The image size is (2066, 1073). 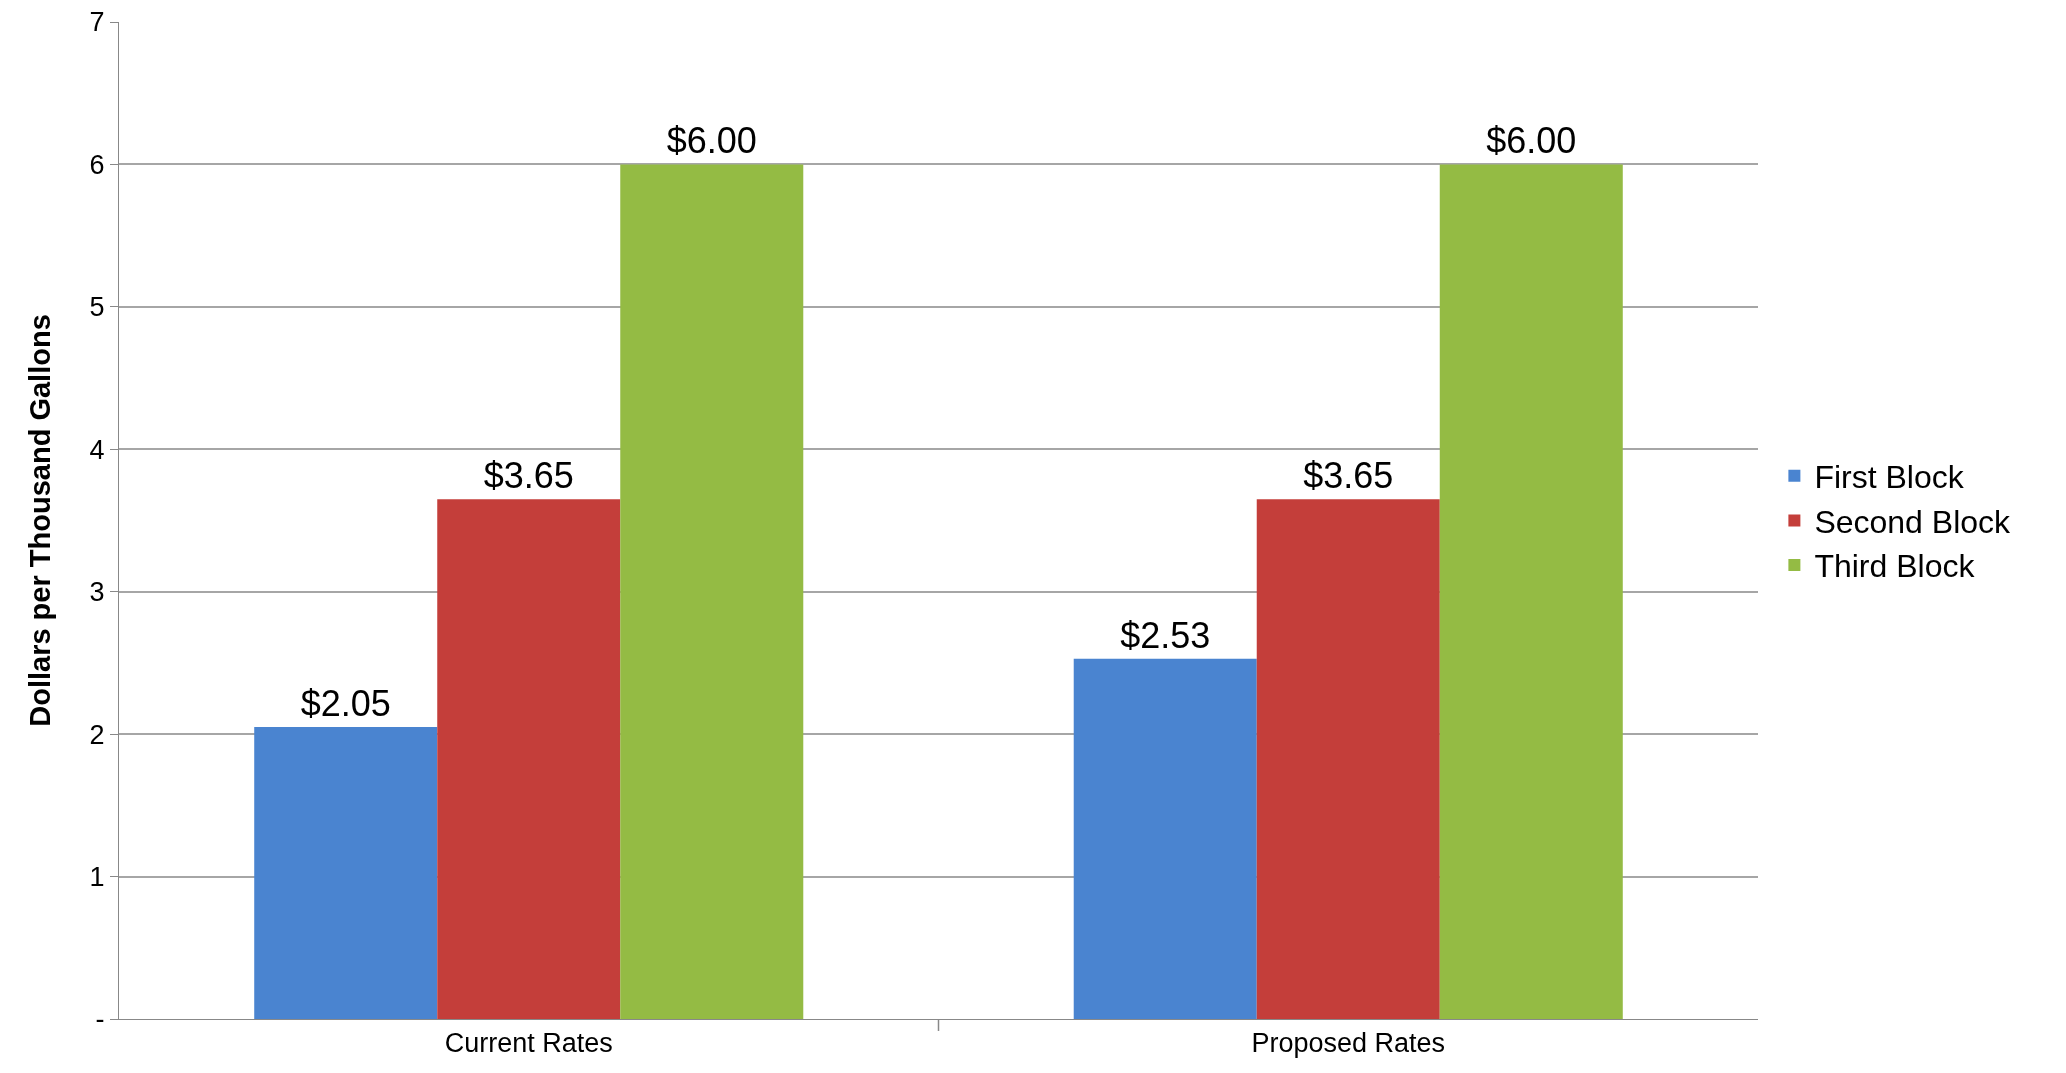 I want to click on x-tick-label: Proposed Rates, so click(x=1348, y=1043).